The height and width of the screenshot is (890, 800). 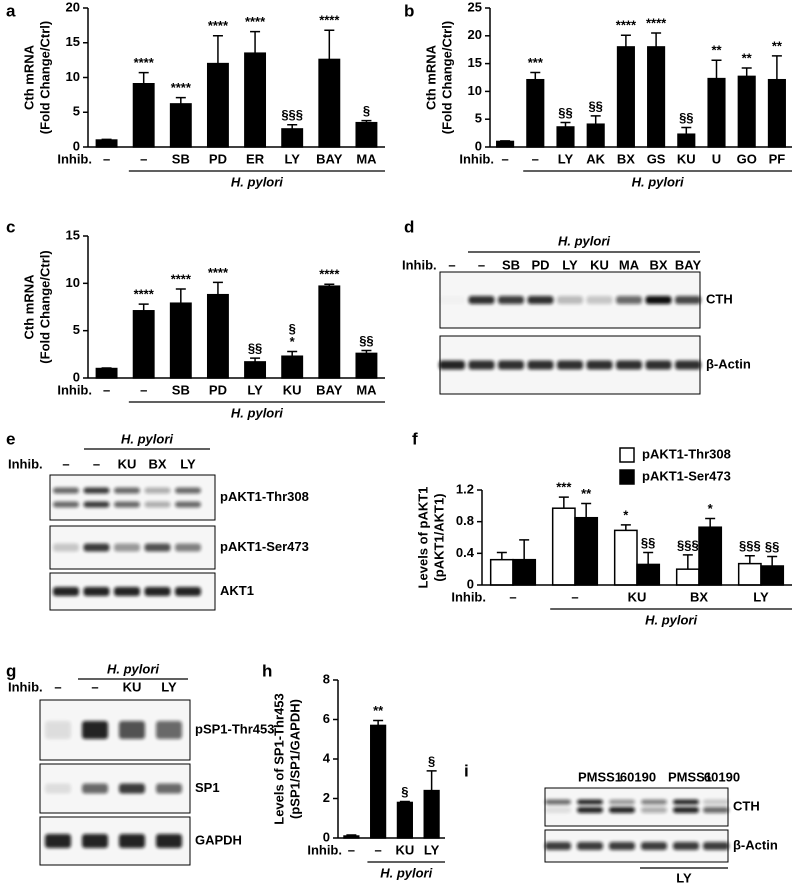 What do you see at coordinates (722, 776) in the screenshot?
I see `lane-label: 60190` at bounding box center [722, 776].